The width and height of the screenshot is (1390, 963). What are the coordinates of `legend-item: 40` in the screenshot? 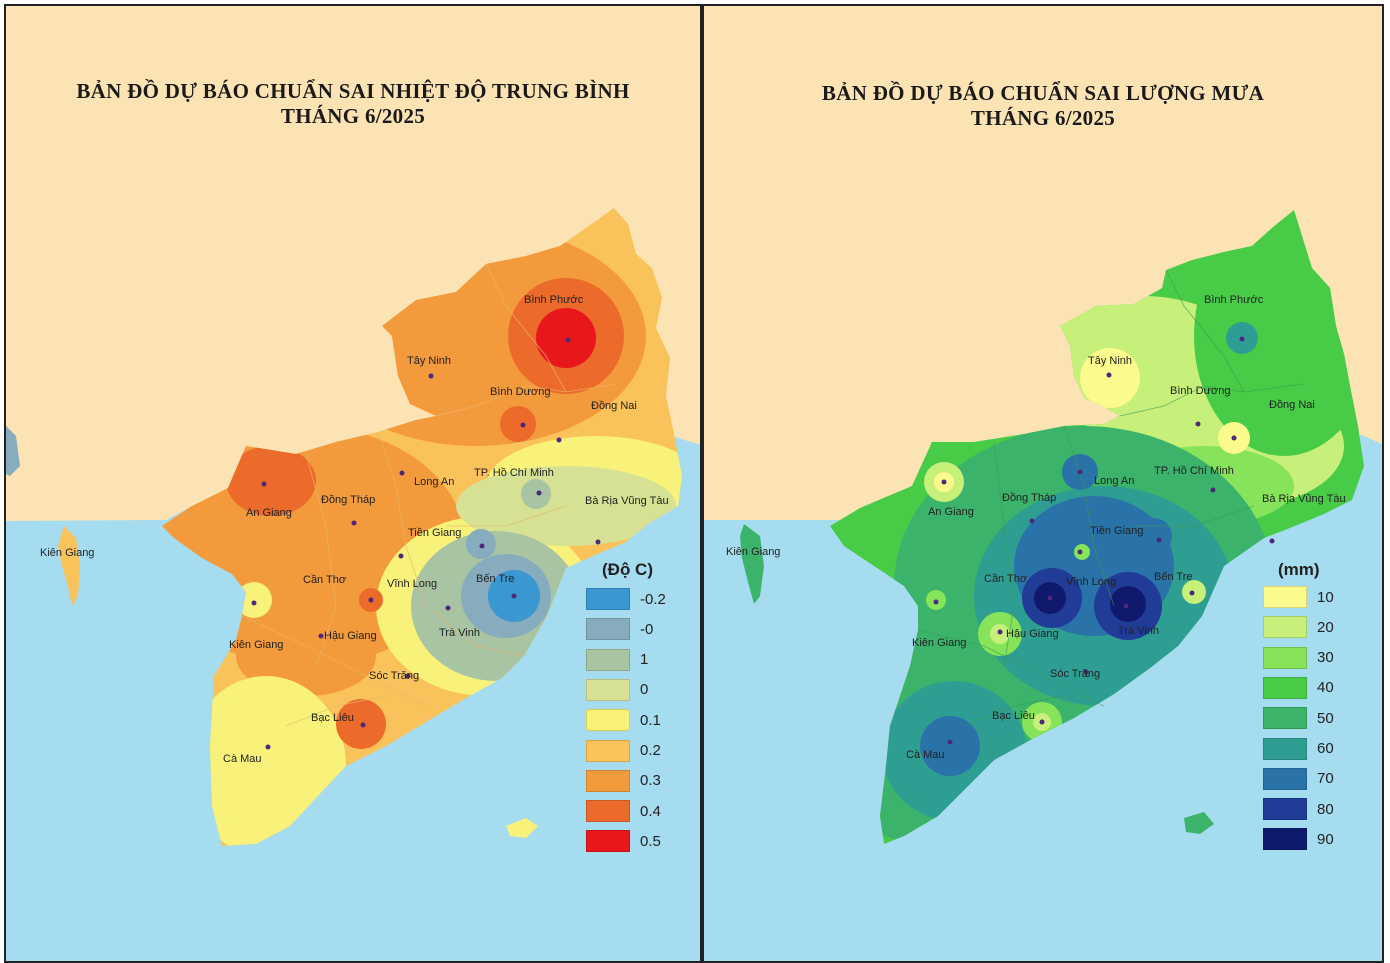 It's located at (1298, 687).